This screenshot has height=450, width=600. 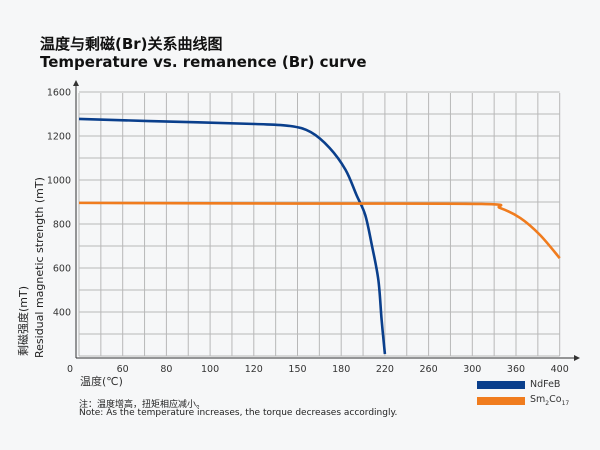 I want to click on x-tick-label: 300, so click(x=472, y=369).